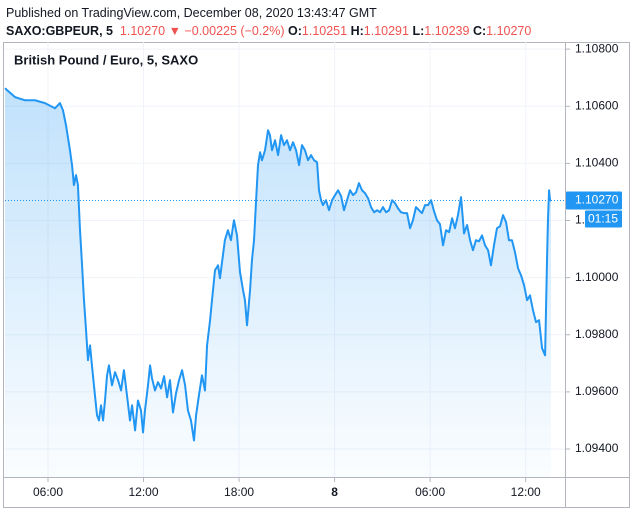 This screenshot has height=513, width=633. What do you see at coordinates (597, 200) in the screenshot?
I see `last-price-label: 1.10270` at bounding box center [597, 200].